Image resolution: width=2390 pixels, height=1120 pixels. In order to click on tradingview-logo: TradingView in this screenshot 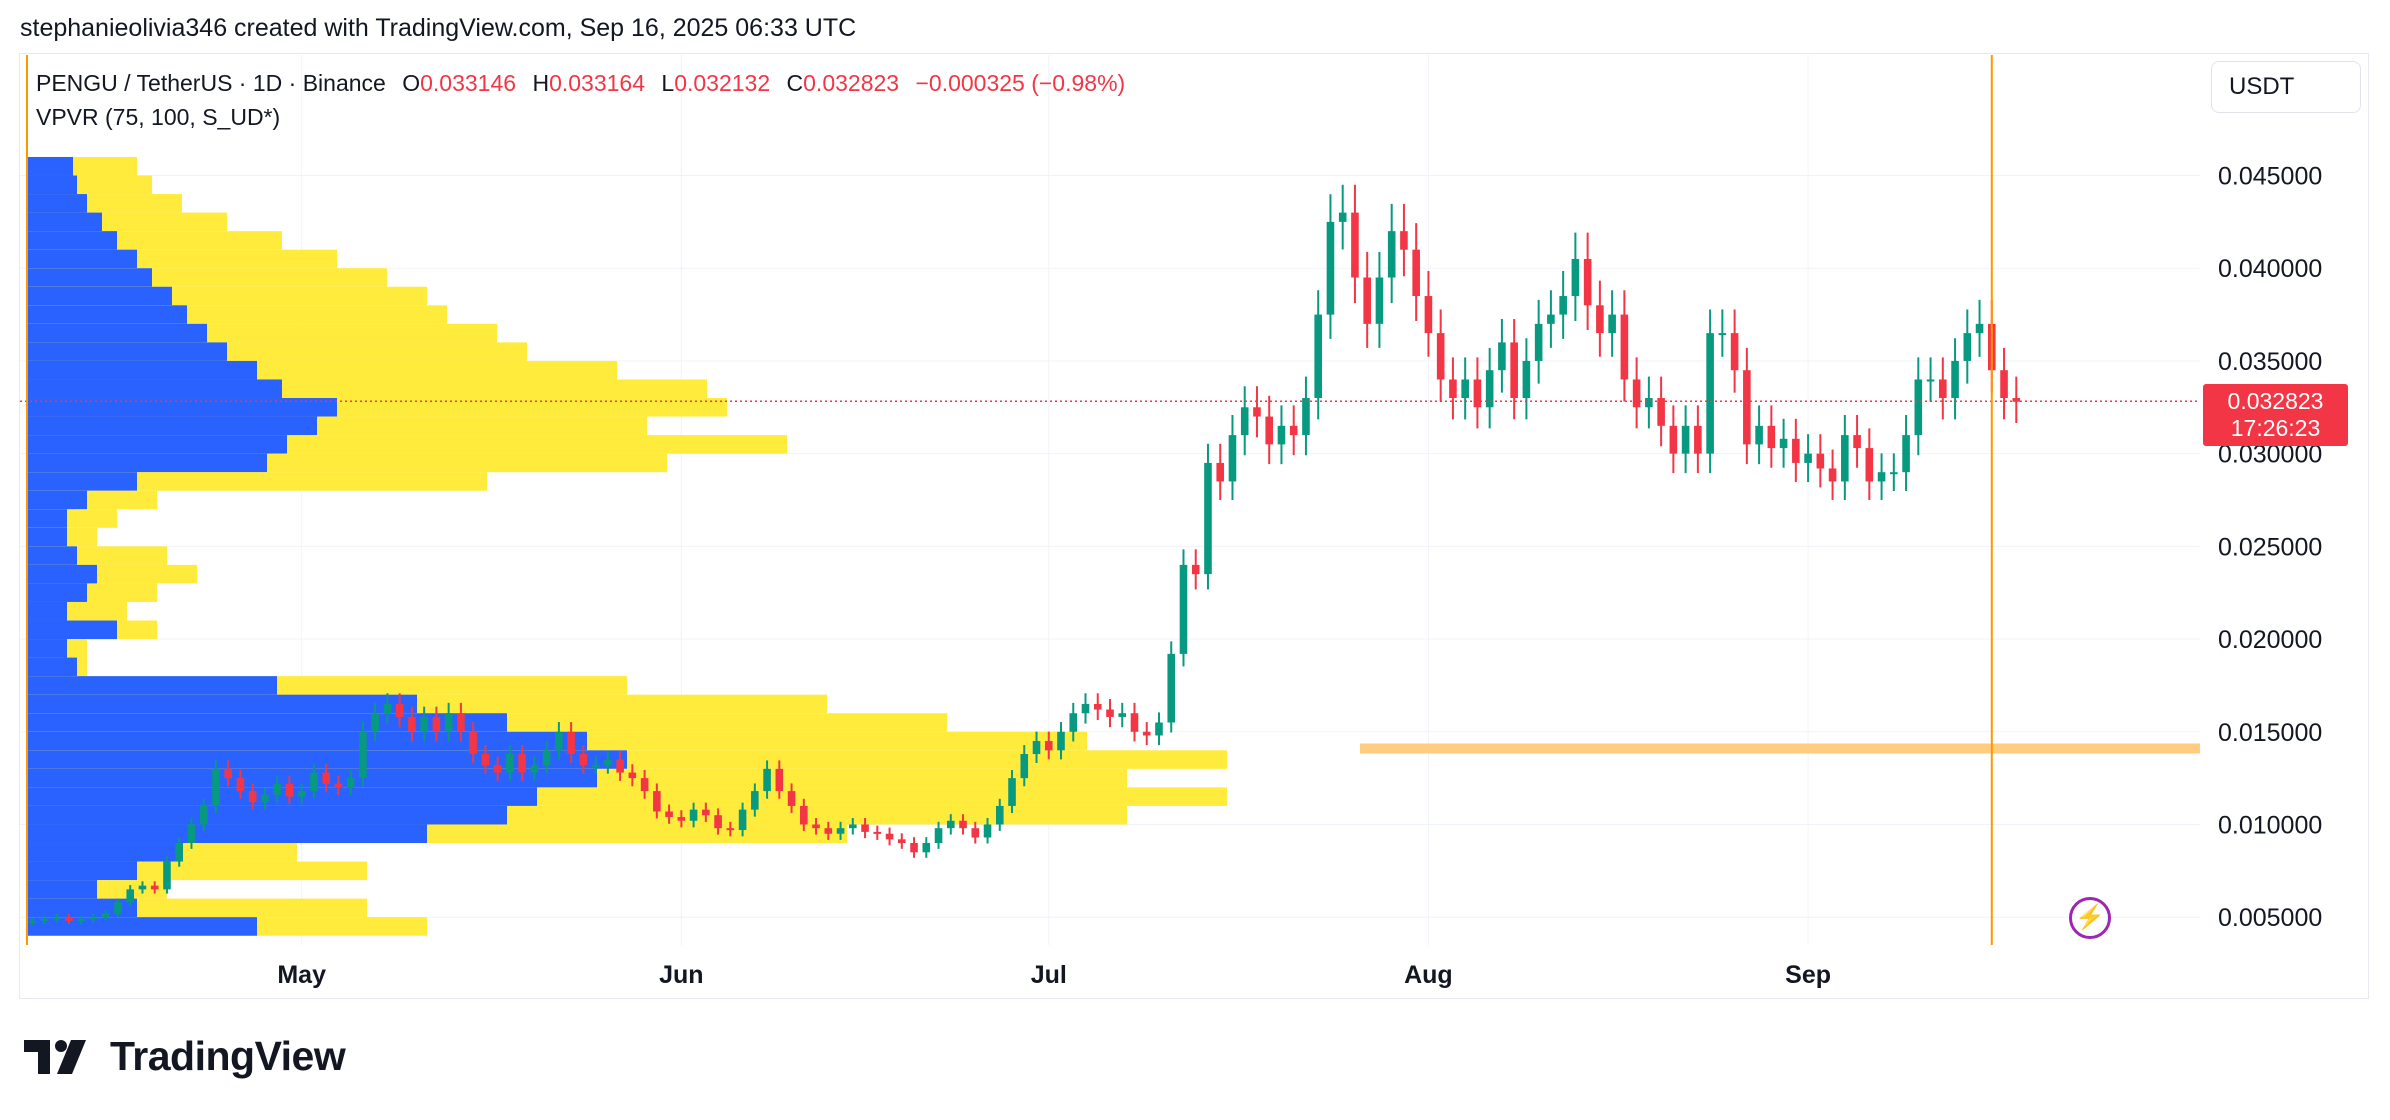, I will do `click(185, 1056)`.